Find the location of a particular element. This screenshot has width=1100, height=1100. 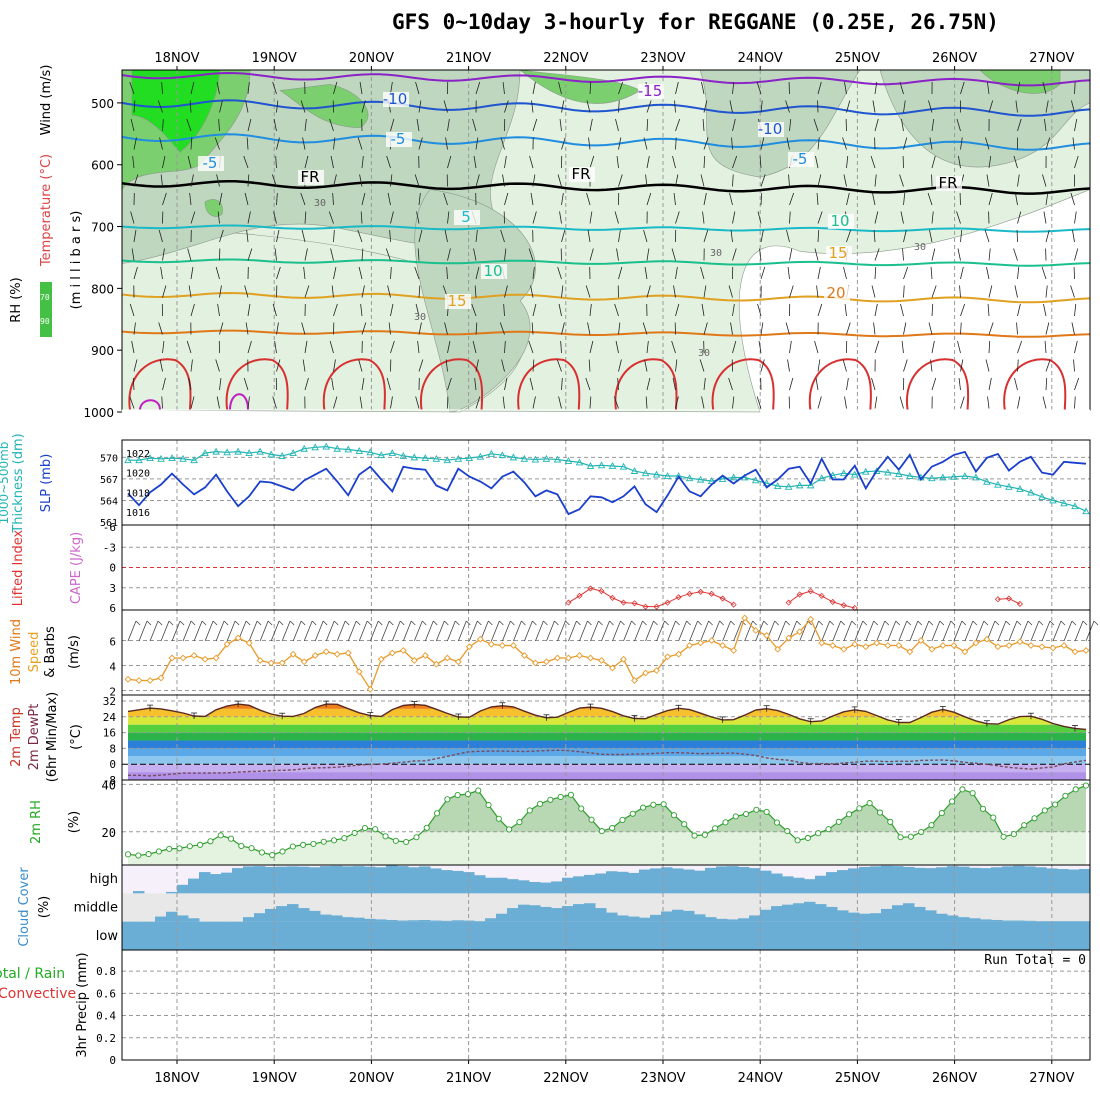

isotherm-label: FR is located at coordinates (947, 183).